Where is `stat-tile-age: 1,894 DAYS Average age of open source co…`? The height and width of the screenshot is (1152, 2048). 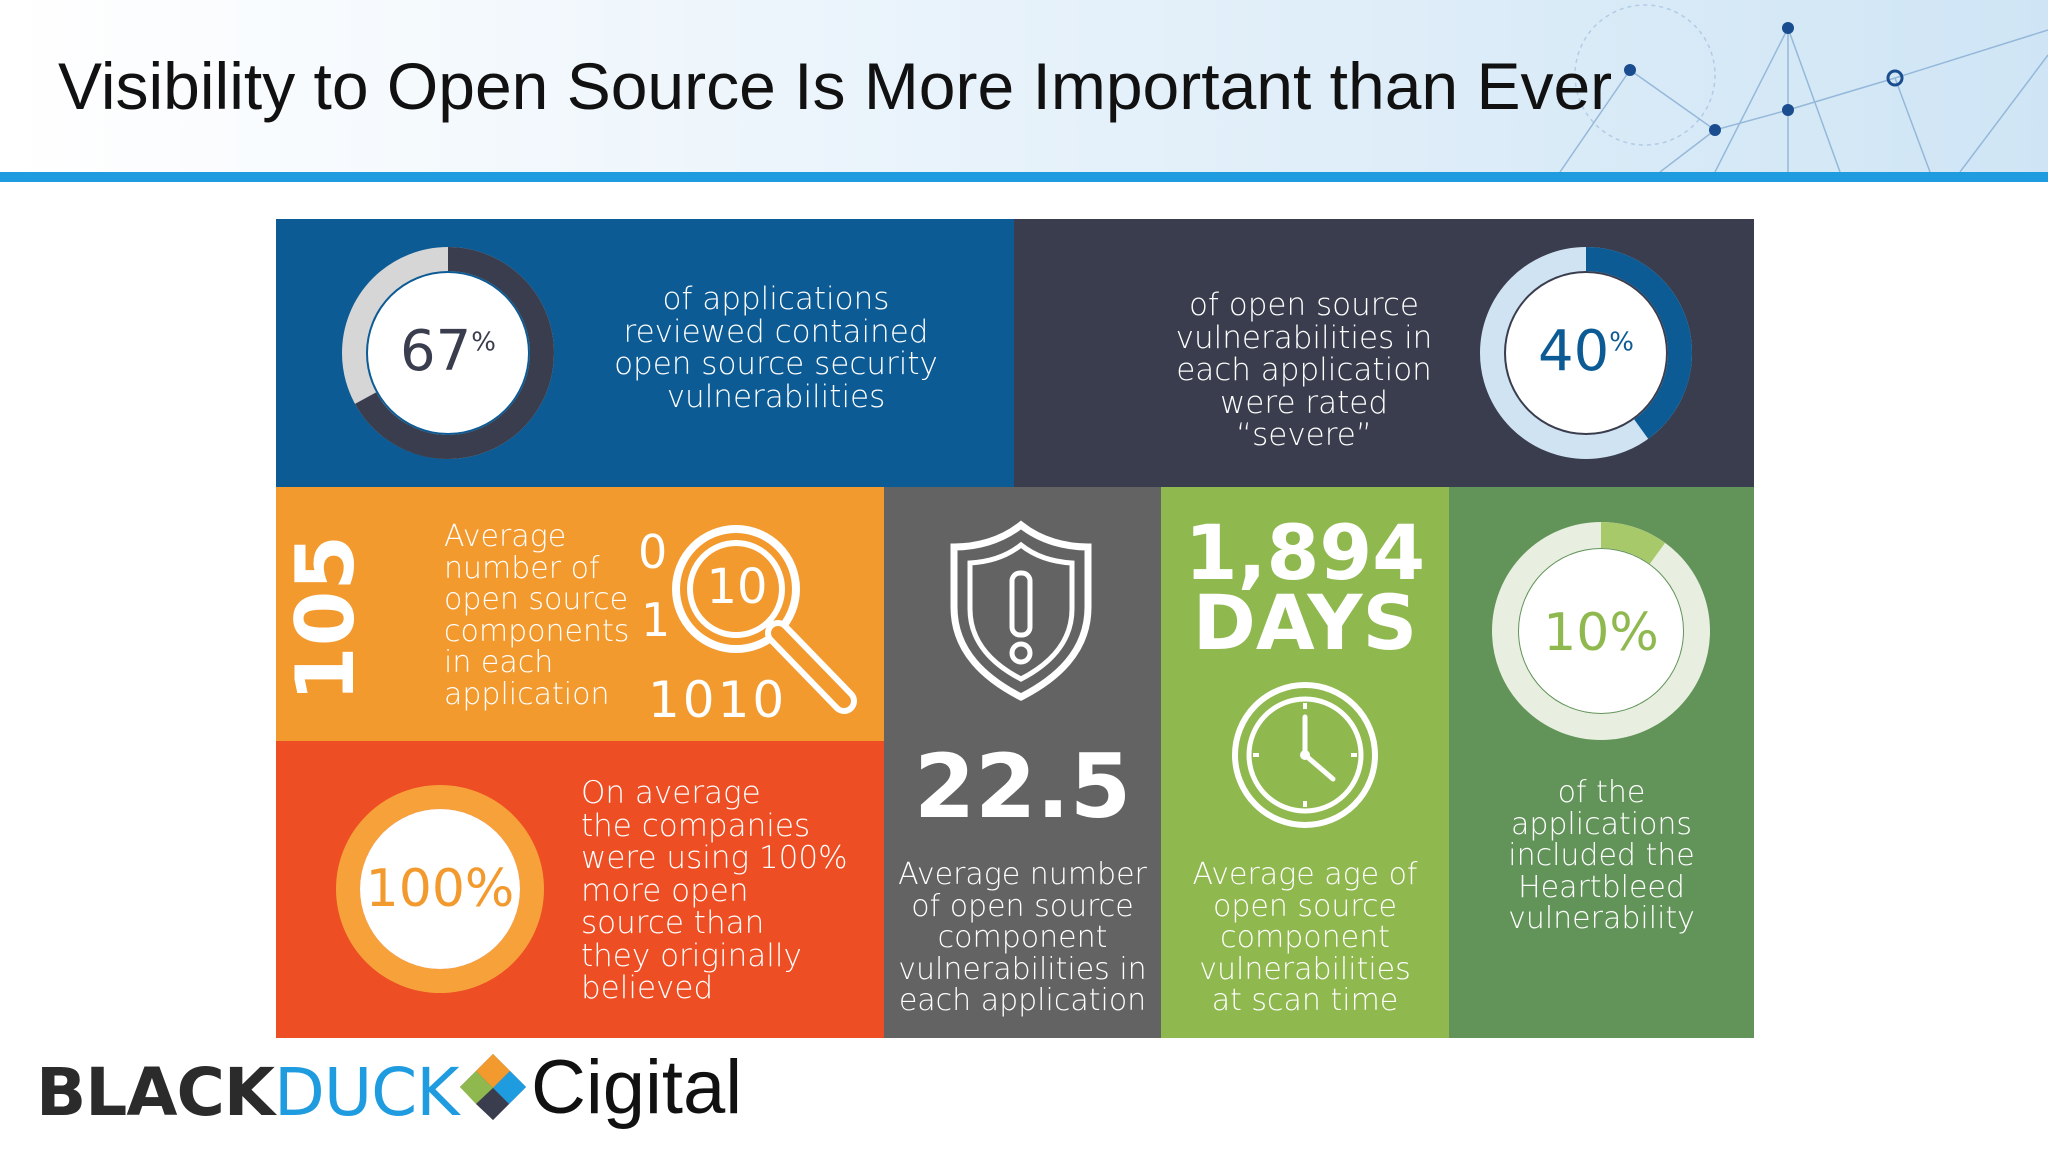 stat-tile-age: 1,894 DAYS Average age of open source co… is located at coordinates (1305, 762).